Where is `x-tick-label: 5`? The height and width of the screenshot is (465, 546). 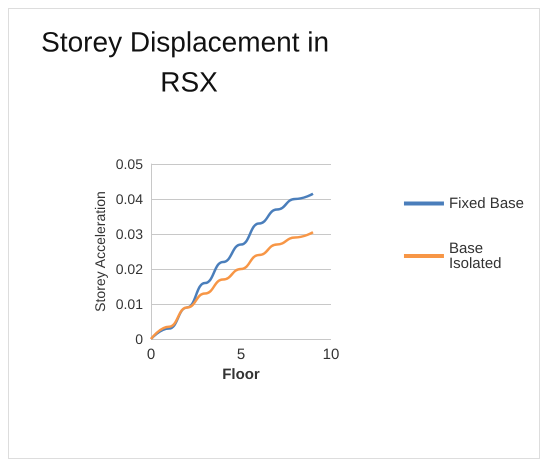 x-tick-label: 5 is located at coordinates (241, 354).